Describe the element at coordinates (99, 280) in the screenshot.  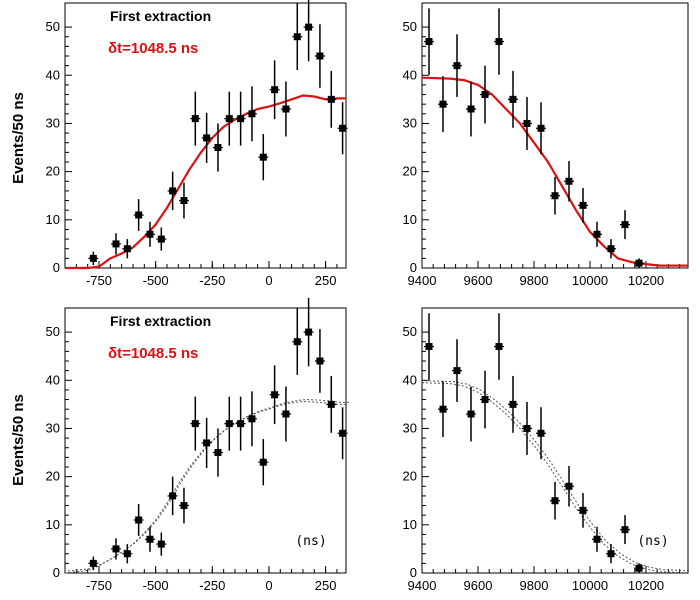
I see `x-tick-label: -750` at that location.